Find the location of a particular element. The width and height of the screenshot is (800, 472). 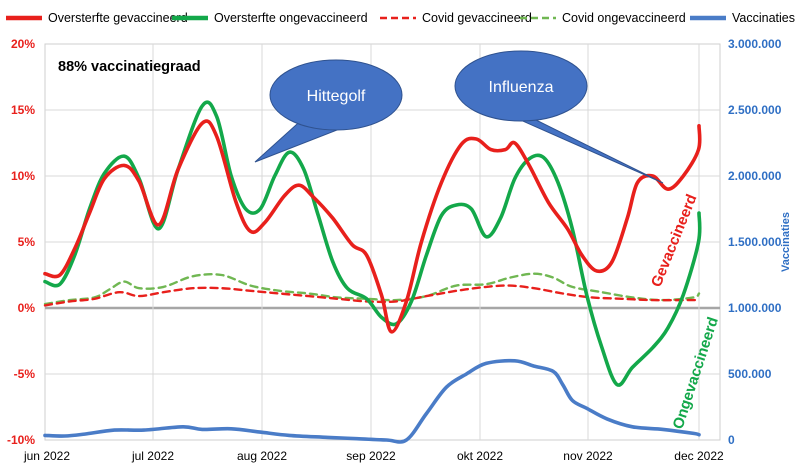

series-line-vaccinaties is located at coordinates (372, 401).